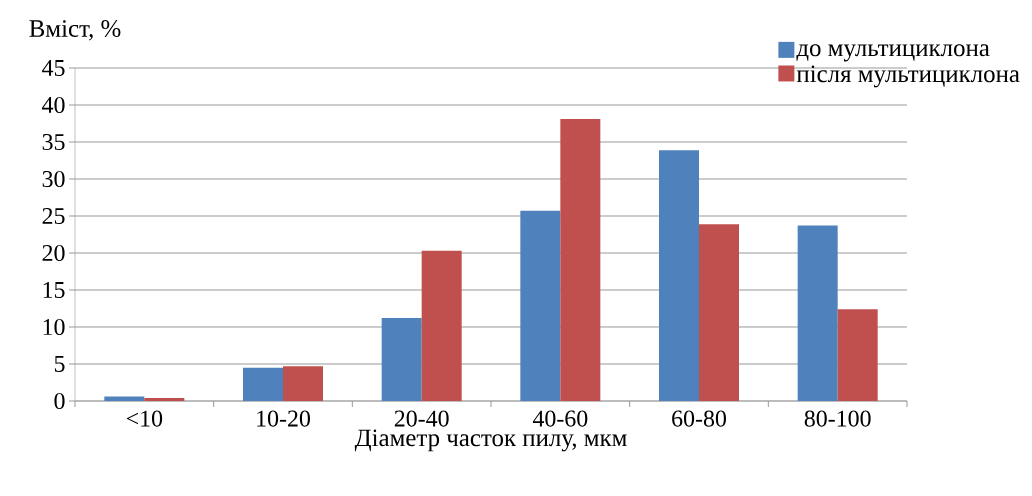 This screenshot has height=496, width=1032. What do you see at coordinates (490, 440) in the screenshot?
I see `x-axis-title: Діаметр часток пилу, мкм` at bounding box center [490, 440].